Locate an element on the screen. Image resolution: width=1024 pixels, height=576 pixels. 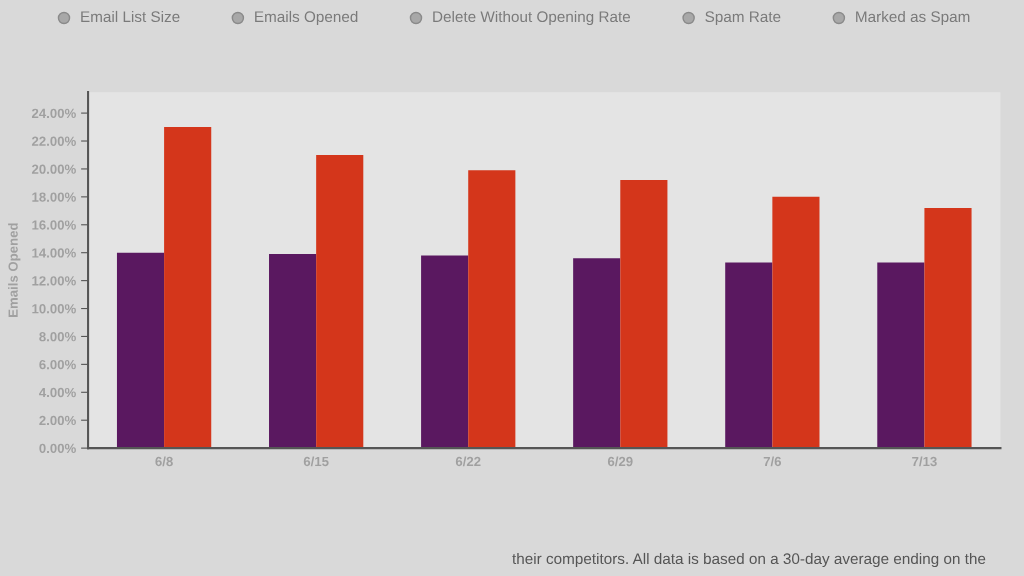
y-tick-label: 22.00% is located at coordinates (53, 141).